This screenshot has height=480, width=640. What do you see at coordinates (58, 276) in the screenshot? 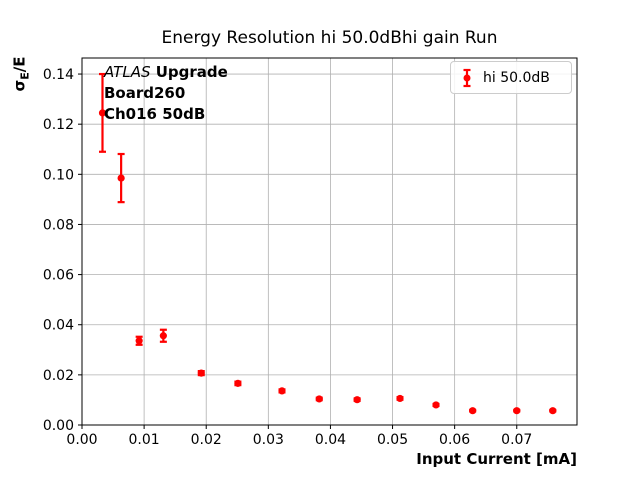
I see `y-tick-label: 0.06` at bounding box center [58, 276].